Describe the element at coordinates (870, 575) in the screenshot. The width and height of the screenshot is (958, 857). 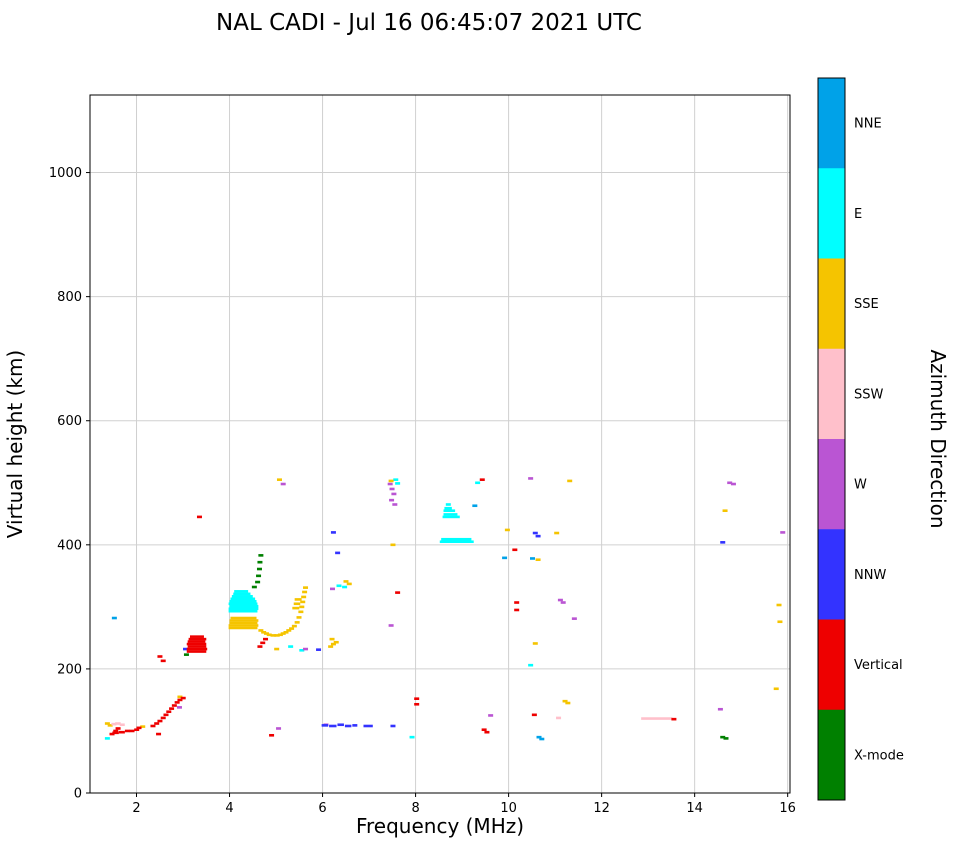
I see `colorbar-label-nnw: NNW` at that location.